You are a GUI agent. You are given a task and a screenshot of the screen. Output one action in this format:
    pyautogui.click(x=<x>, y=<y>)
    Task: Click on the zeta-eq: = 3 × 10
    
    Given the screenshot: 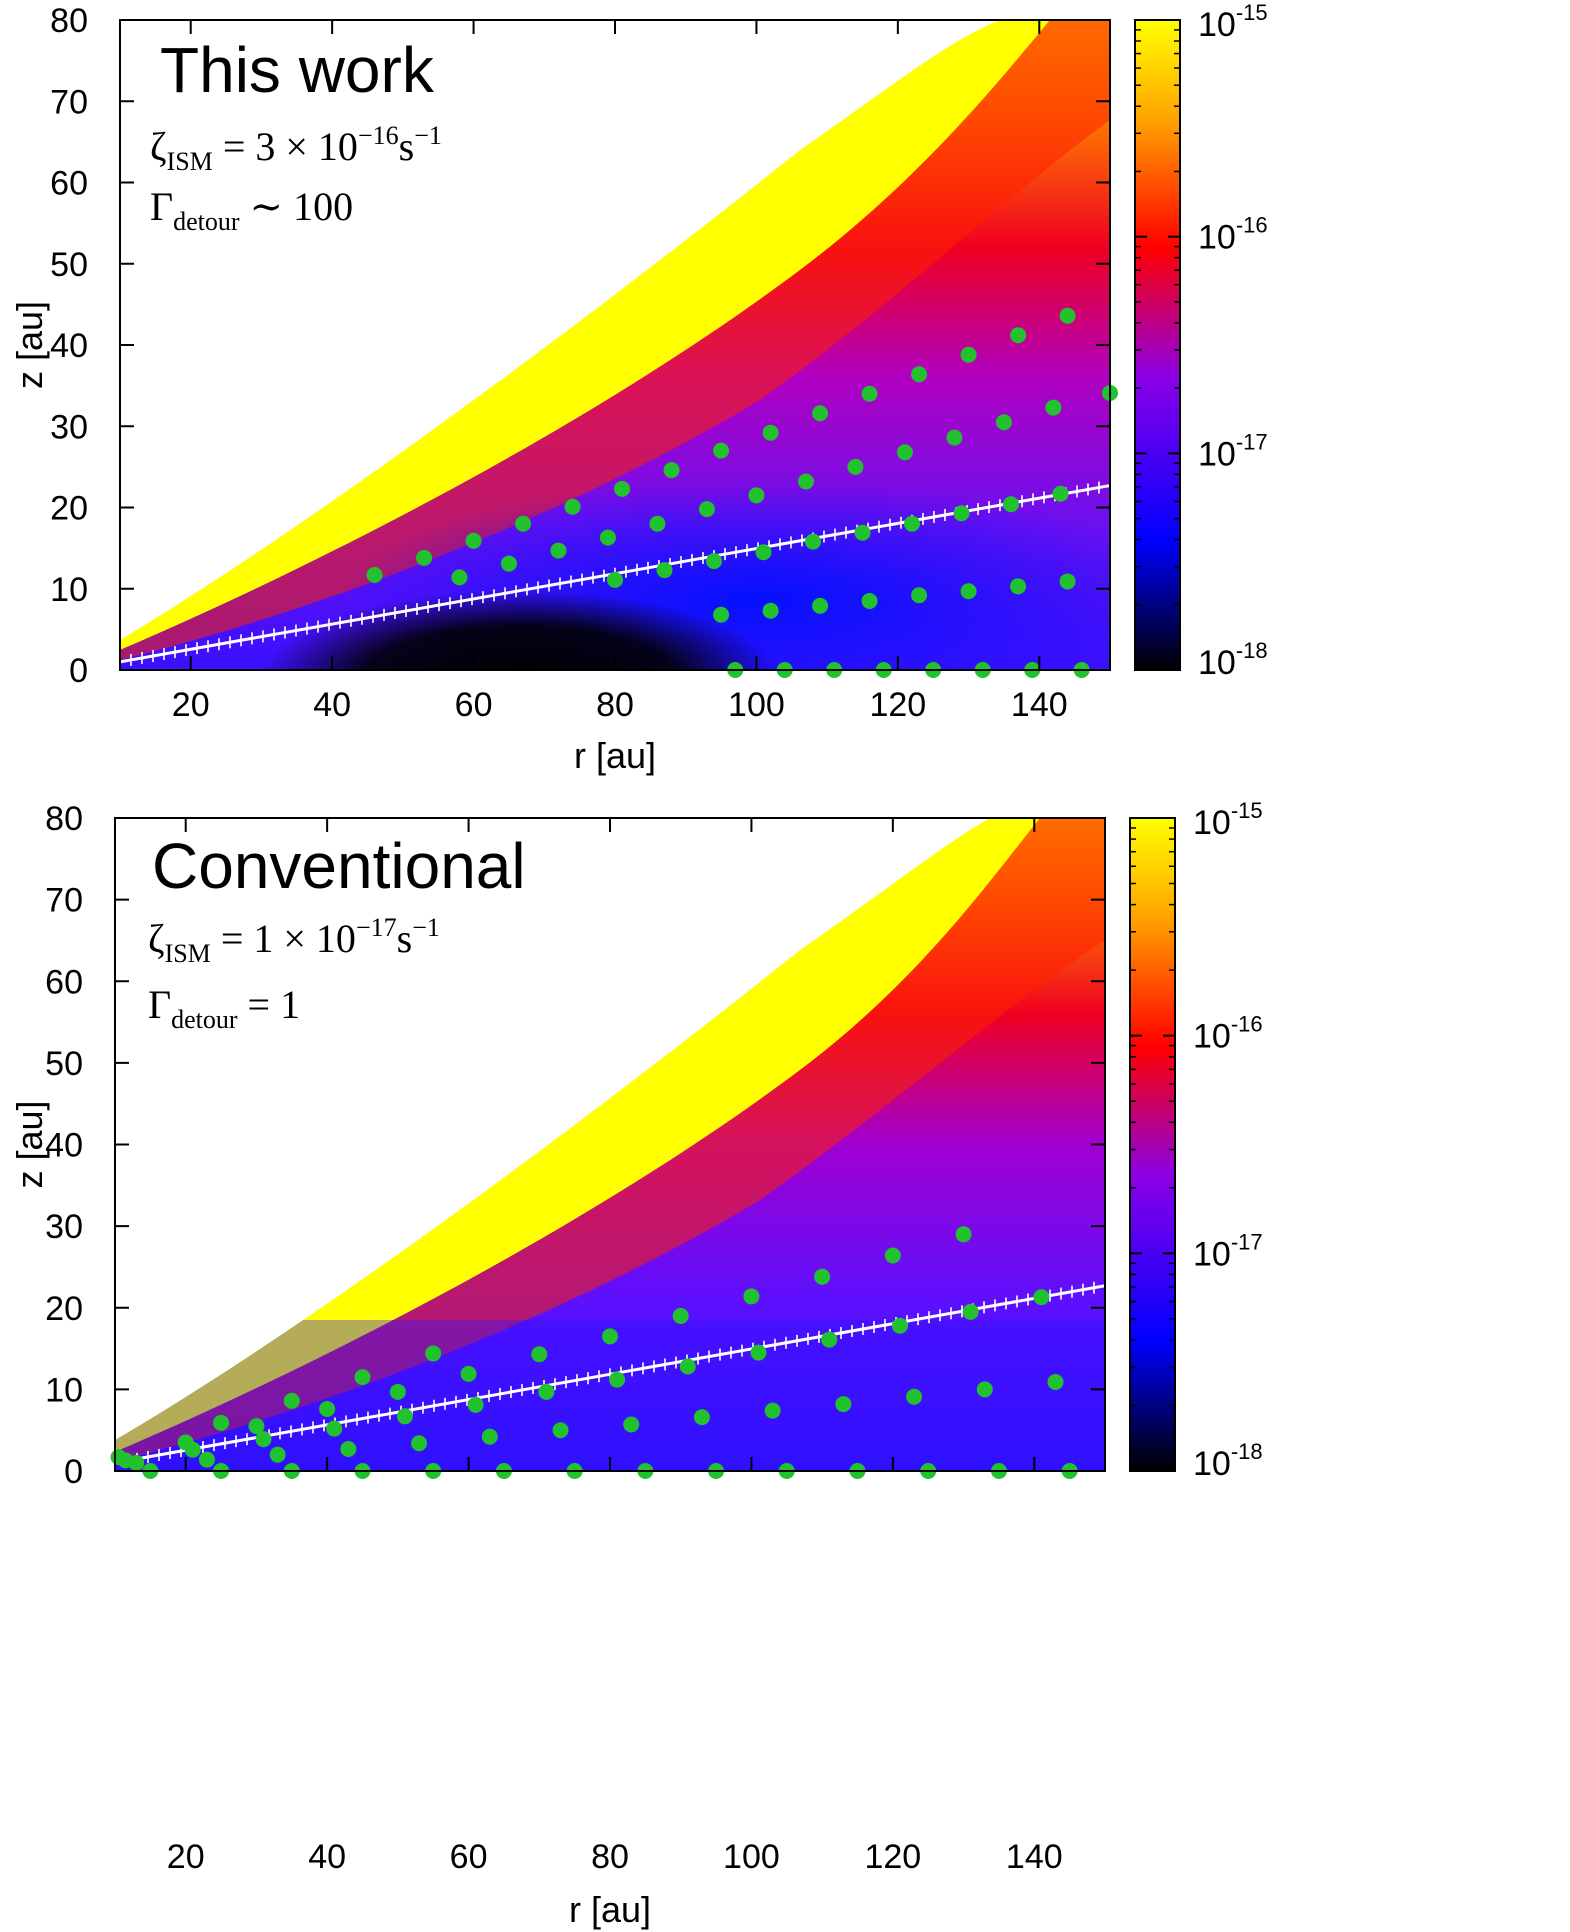 What is the action you would take?
    pyautogui.click(x=285, y=146)
    